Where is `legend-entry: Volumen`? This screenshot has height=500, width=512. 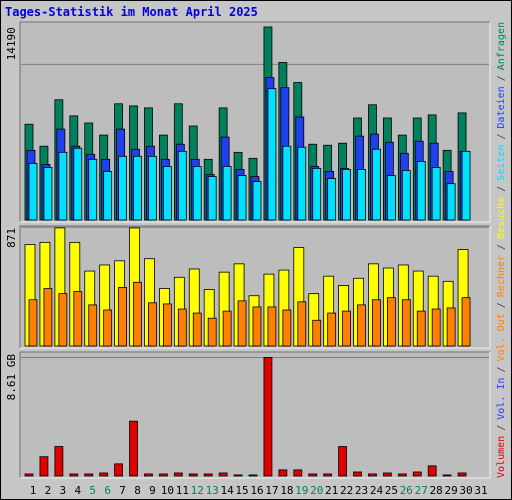
legend-entry: Volumen is located at coordinates (501, 457).